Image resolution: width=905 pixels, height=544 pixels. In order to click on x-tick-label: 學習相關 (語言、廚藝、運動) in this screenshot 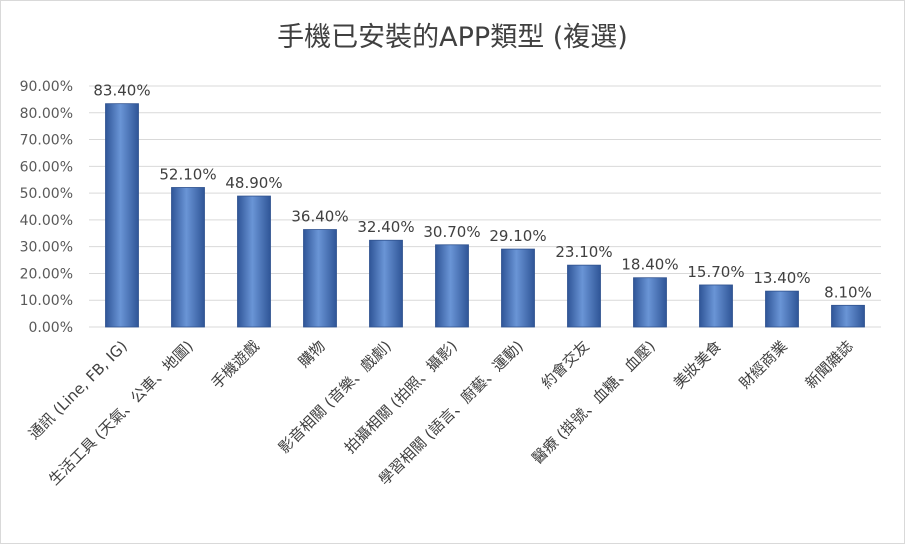, I will do `click(451, 413)`.